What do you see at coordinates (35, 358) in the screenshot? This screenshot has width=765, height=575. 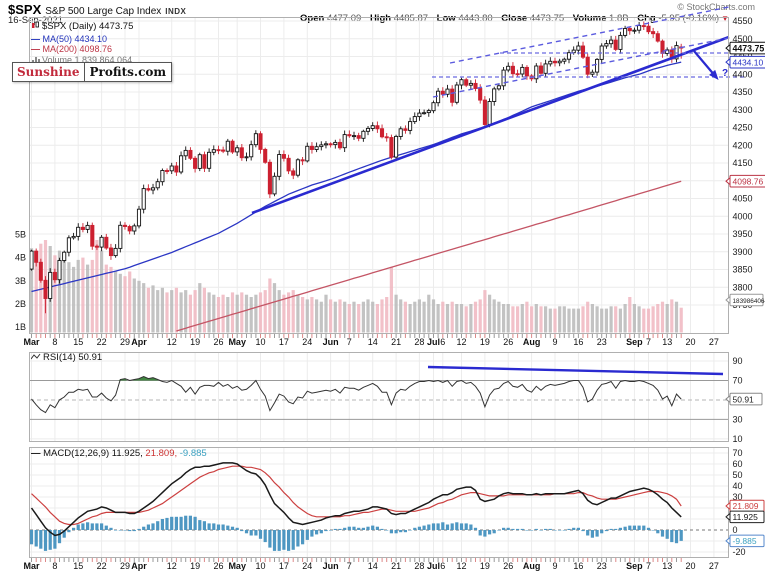 I see `rsi-squiggle-icon` at bounding box center [35, 358].